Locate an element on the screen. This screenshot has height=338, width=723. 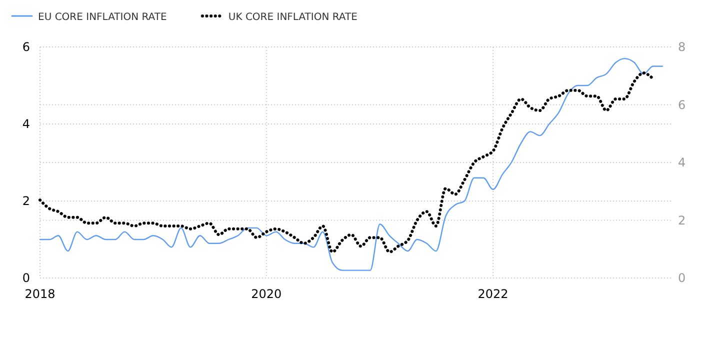
y2-tick-label: 0 is located at coordinates (682, 278).